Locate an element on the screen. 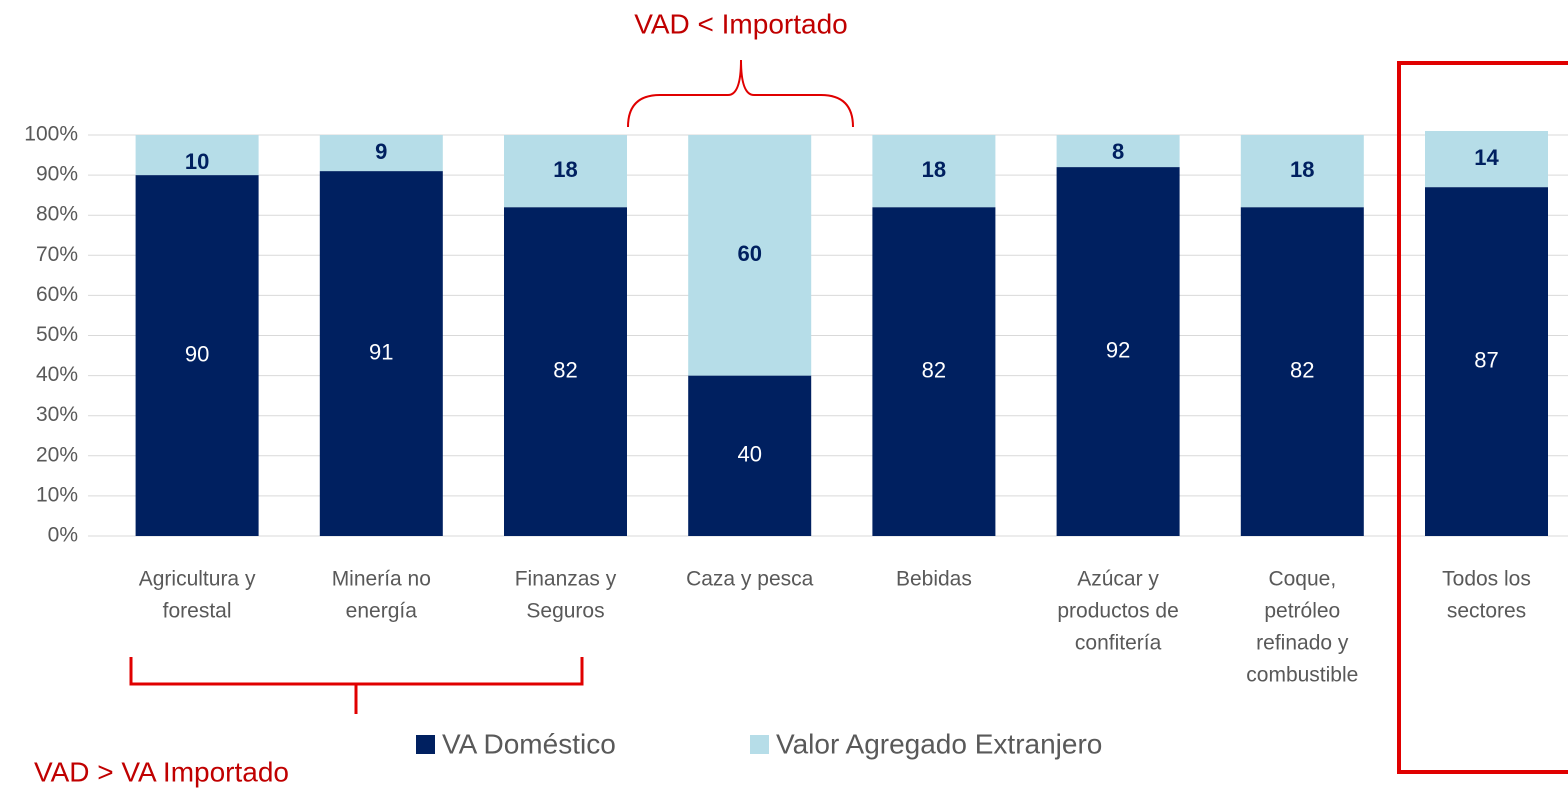 The image size is (1568, 789). data-label: 40 is located at coordinates (749, 454).